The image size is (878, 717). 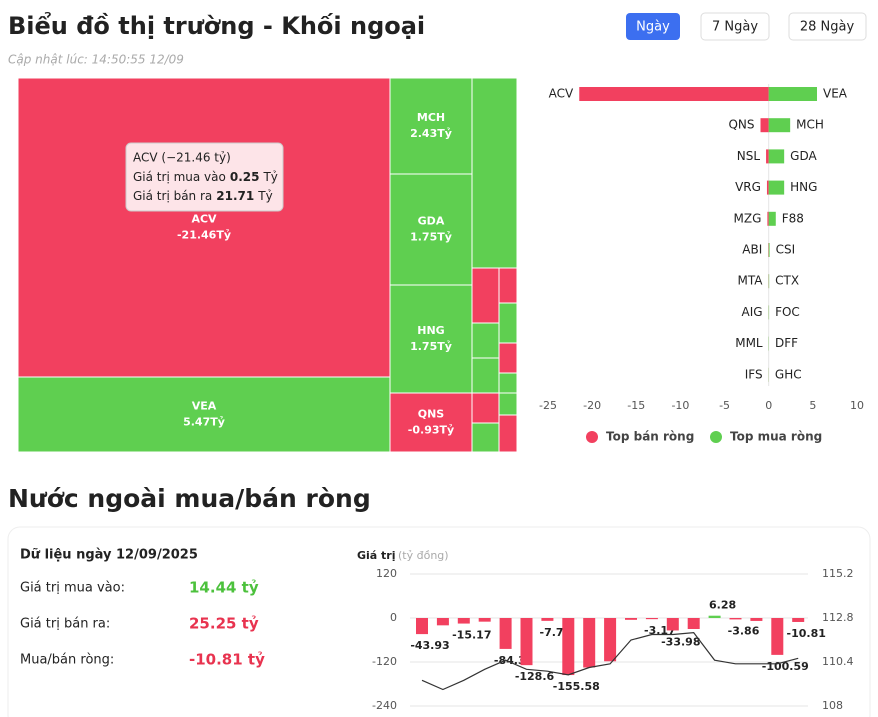 I want to click on y2-tick-label: 110.4, so click(x=838, y=661).